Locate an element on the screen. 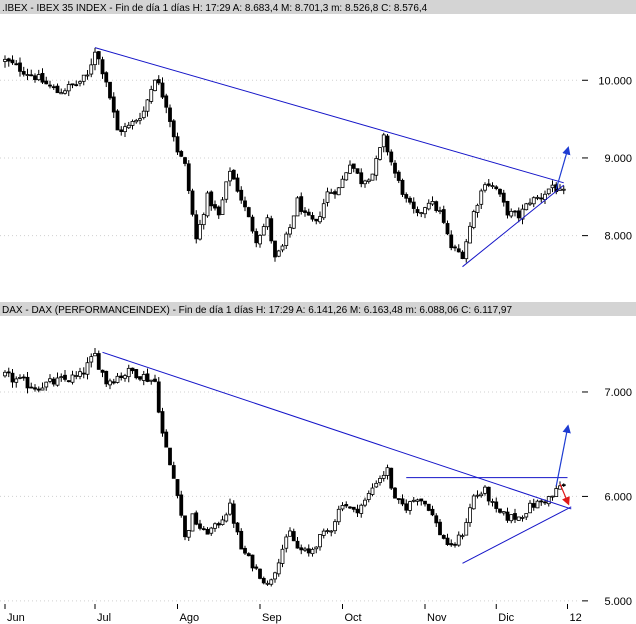 The height and width of the screenshot is (624, 636). x-tick-label: Nov is located at coordinates (437, 618).